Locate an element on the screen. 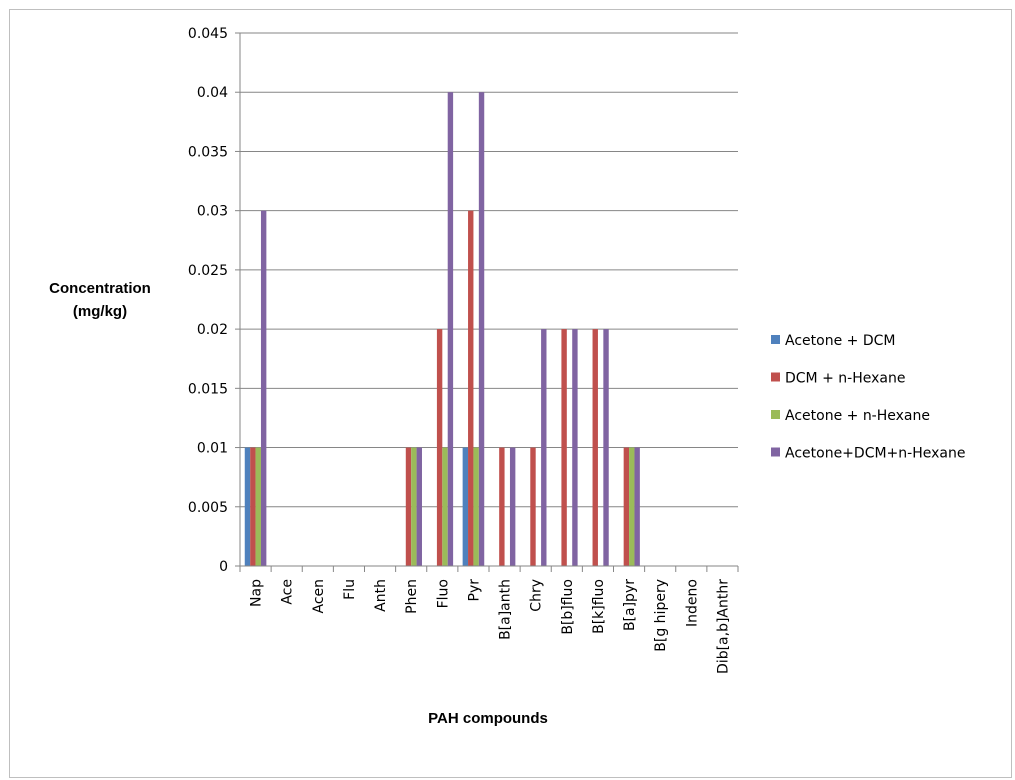  x-tick-label: B[k]fluo is located at coordinates (599, 606).